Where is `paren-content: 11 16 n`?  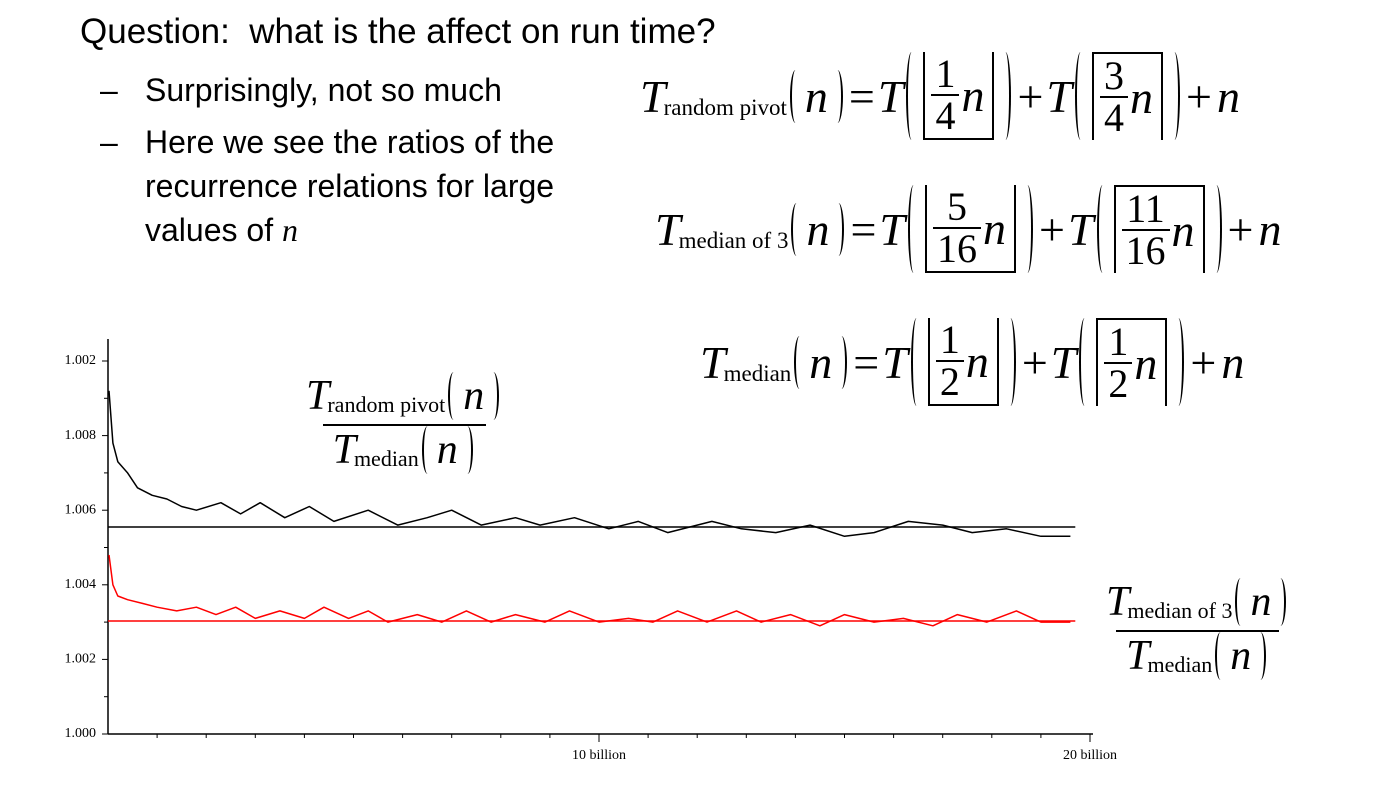 paren-content: 11 16 n is located at coordinates (1159, 229).